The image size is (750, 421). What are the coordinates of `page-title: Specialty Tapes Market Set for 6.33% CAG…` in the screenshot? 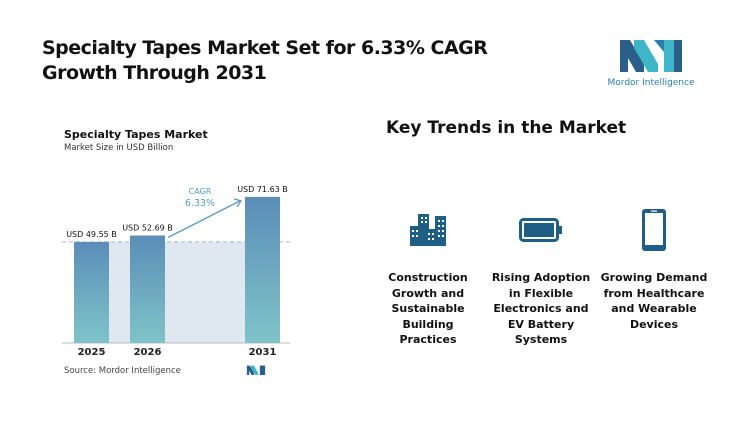 It's located at (265, 60).